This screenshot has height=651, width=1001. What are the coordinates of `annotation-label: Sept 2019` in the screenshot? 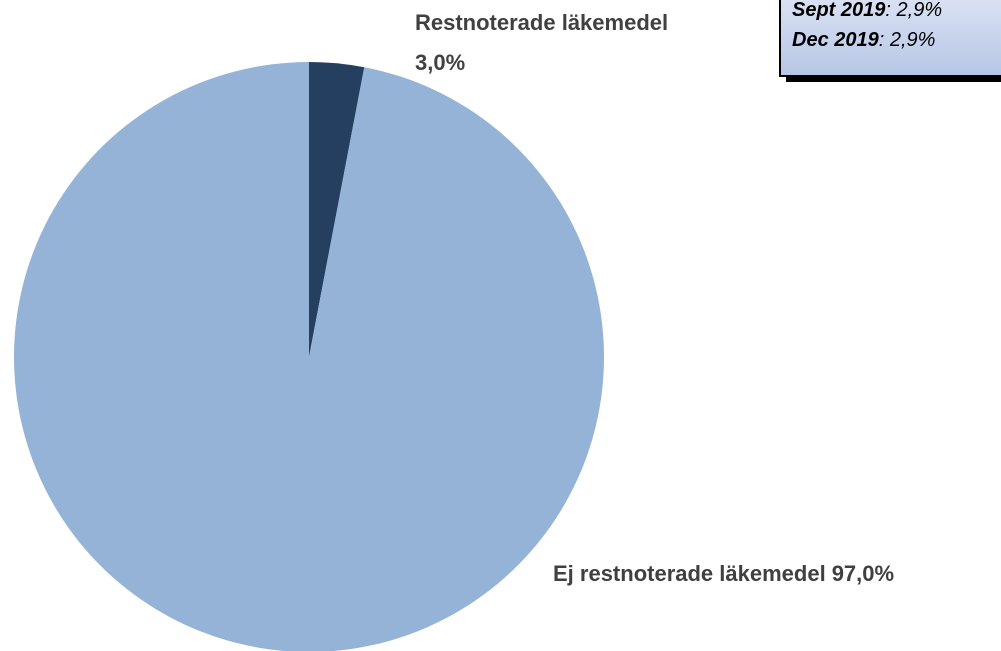 It's located at (839, 10).